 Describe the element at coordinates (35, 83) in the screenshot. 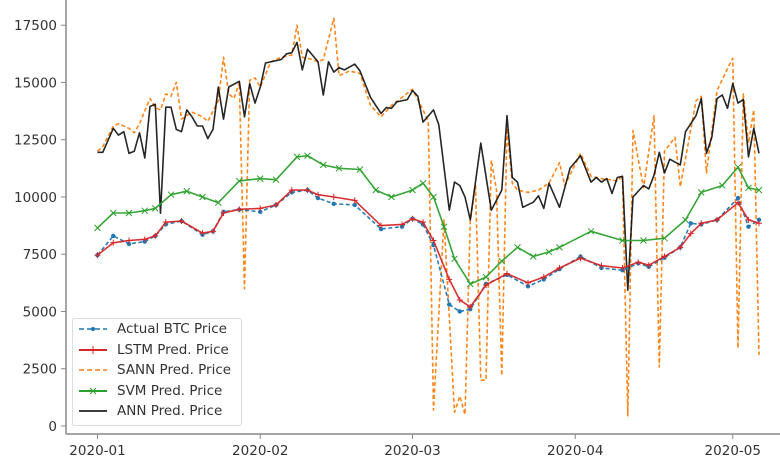

I see `y-tick-label: 15000` at that location.